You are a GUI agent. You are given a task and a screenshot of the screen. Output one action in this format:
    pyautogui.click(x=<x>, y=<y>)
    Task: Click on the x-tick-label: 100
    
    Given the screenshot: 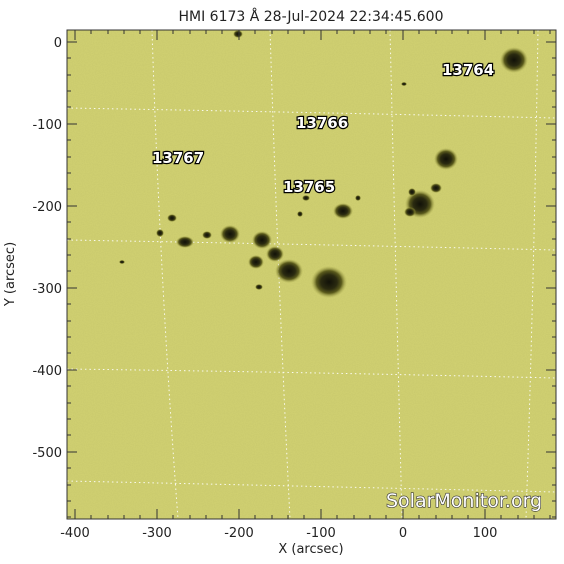 What is the action you would take?
    pyautogui.click(x=485, y=533)
    